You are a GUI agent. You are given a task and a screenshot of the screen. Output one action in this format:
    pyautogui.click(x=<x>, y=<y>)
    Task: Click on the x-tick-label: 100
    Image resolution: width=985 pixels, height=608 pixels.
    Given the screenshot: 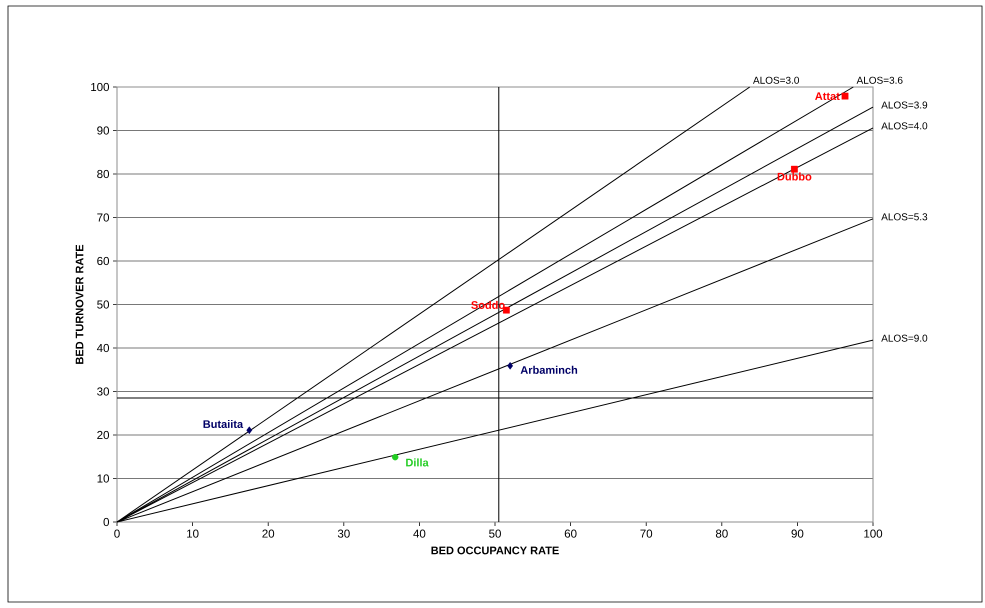 What is the action you would take?
    pyautogui.click(x=873, y=534)
    